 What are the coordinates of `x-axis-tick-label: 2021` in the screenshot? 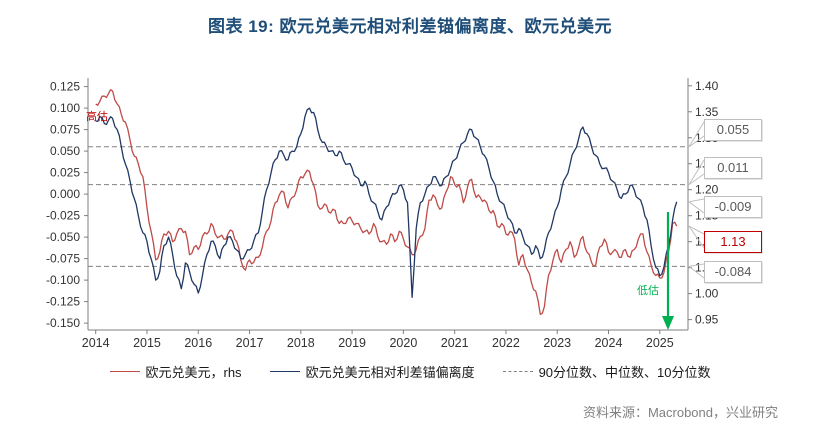 It's located at (455, 343).